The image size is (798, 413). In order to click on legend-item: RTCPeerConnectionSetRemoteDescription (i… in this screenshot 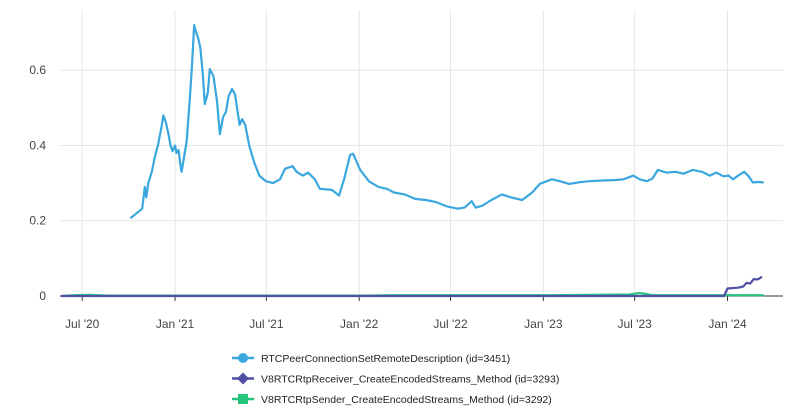, I will do `click(371, 359)`.